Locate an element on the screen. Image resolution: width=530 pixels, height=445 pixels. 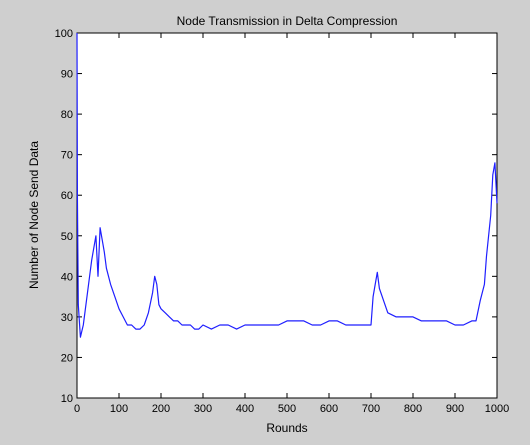
y-tick-label: 100 is located at coordinates (64, 34).